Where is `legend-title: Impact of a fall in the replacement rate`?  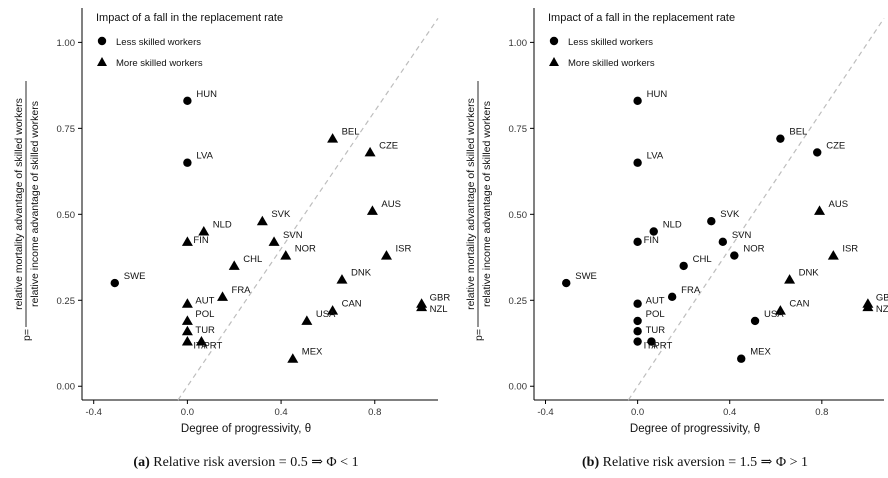
legend-title: Impact of a fall in the replacement rate is located at coordinates (641, 18).